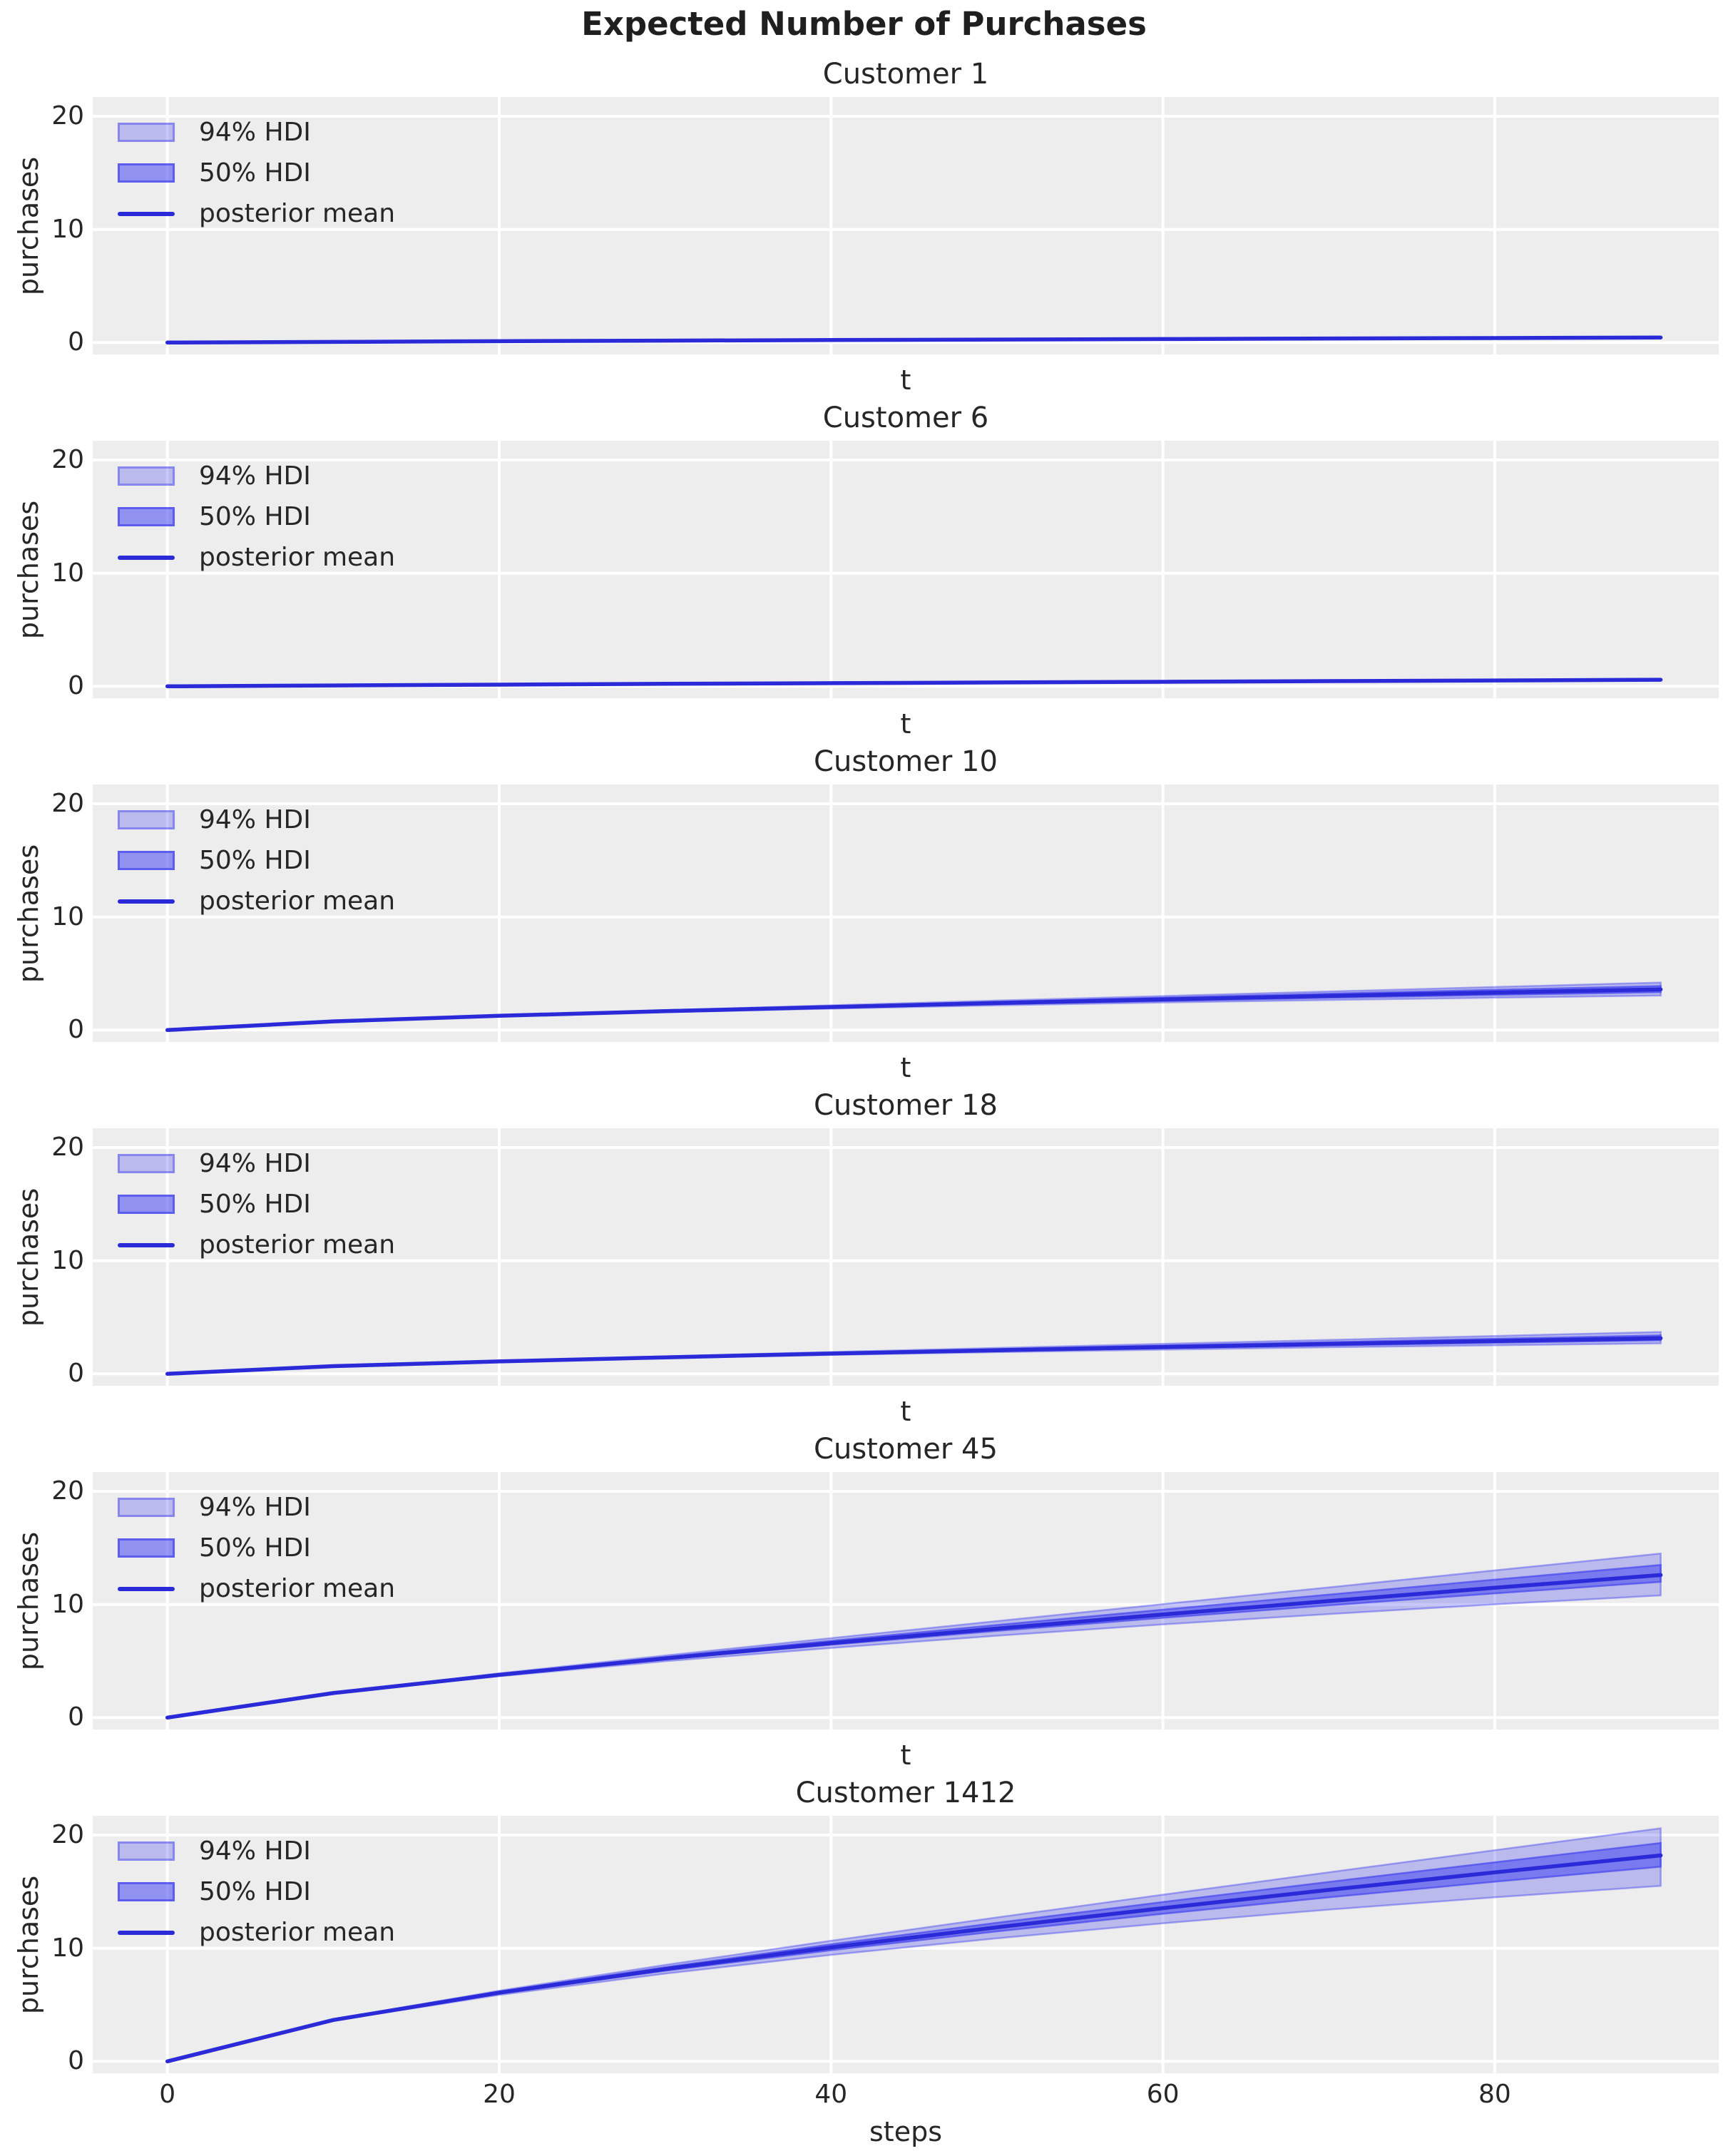  What do you see at coordinates (905, 74) in the screenshot?
I see `subplot-title: Customer 1` at bounding box center [905, 74].